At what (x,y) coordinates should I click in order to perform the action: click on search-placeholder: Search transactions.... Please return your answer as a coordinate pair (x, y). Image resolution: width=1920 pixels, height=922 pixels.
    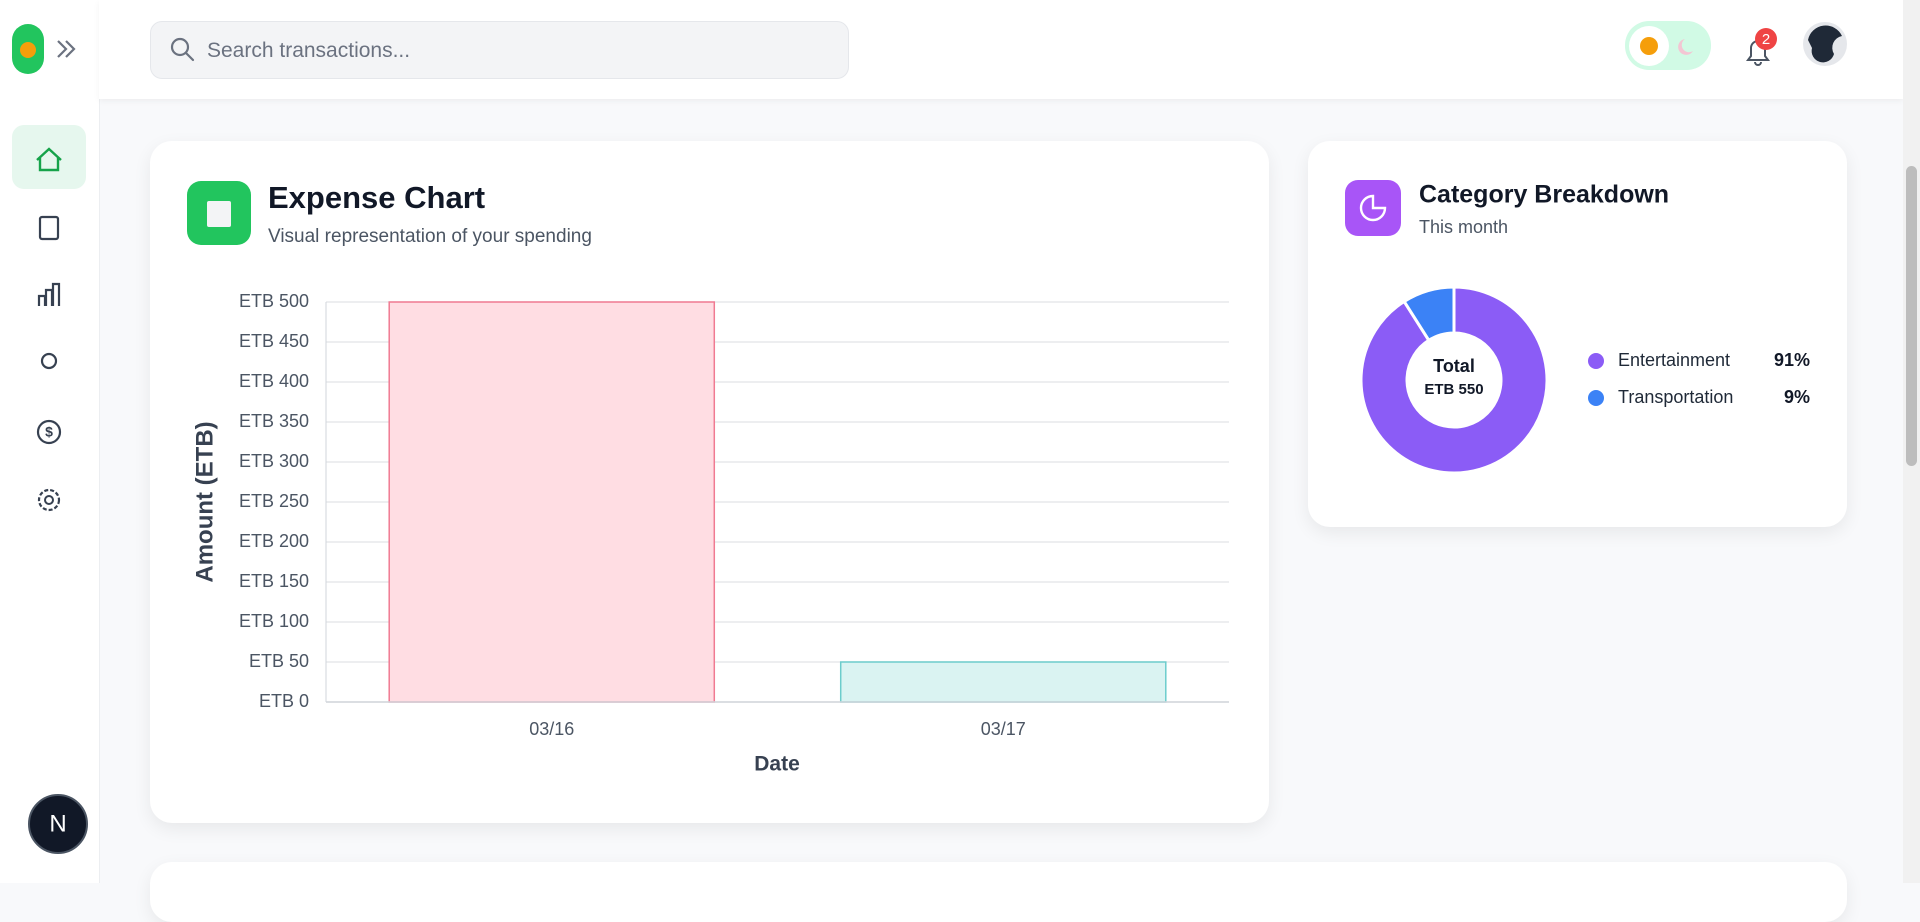
    Looking at the image, I should click on (309, 50).